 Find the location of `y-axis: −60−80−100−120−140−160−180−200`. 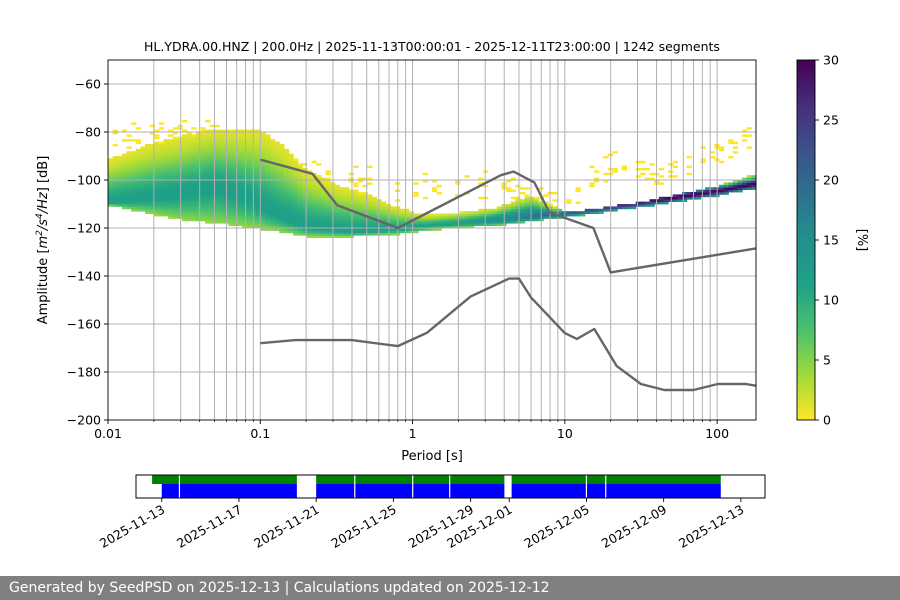

y-axis: −60−80−100−120−140−160−180−200 is located at coordinates (87, 252).